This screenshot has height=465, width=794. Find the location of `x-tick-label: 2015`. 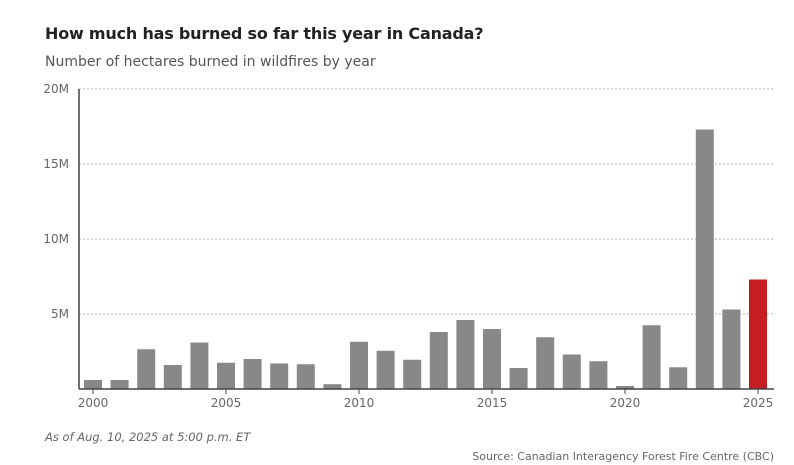

x-tick-label: 2015 is located at coordinates (492, 403).